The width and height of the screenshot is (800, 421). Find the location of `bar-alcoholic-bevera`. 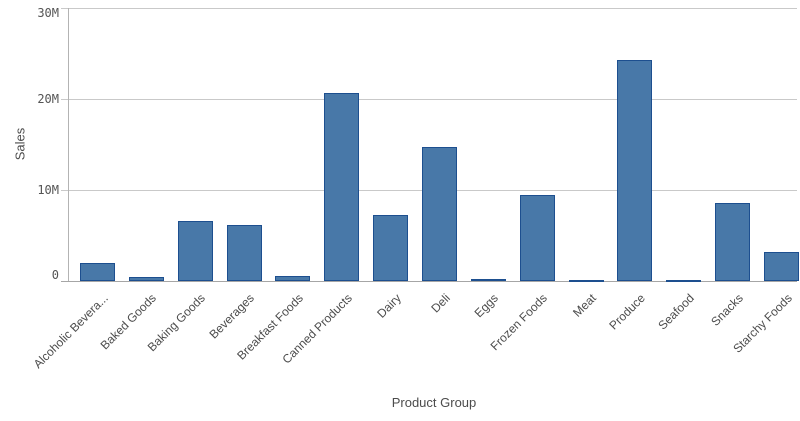

bar-alcoholic-bevera is located at coordinates (97, 271).